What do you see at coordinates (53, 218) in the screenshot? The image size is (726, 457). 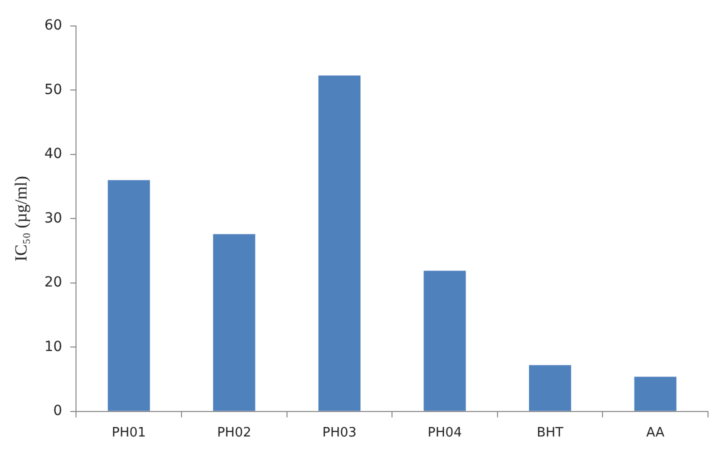 I see `y-tick-label: 30` at bounding box center [53, 218].